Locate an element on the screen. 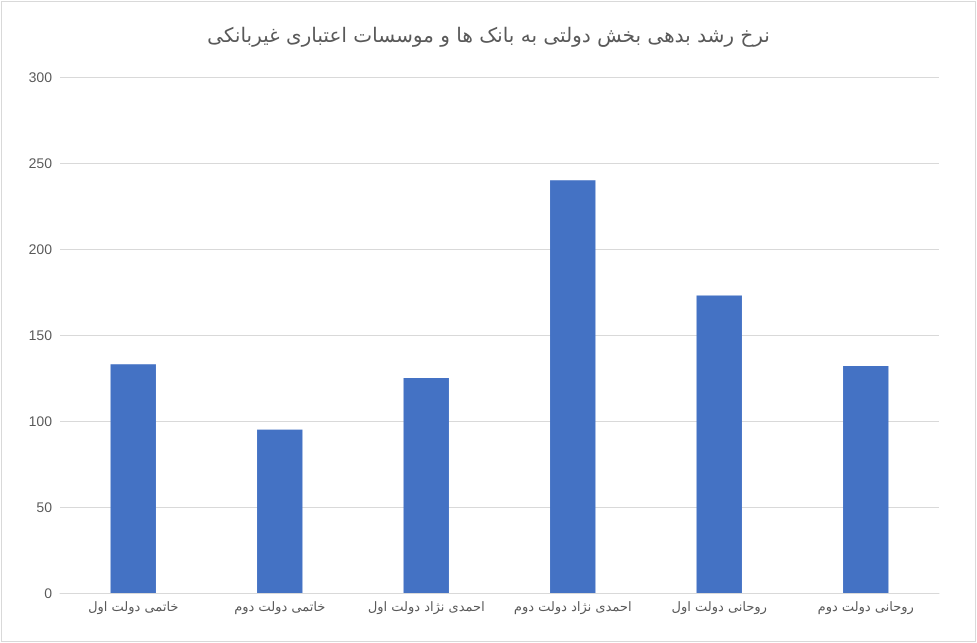  x-tick-label: خاتمی دولت دوم is located at coordinates (280, 607).